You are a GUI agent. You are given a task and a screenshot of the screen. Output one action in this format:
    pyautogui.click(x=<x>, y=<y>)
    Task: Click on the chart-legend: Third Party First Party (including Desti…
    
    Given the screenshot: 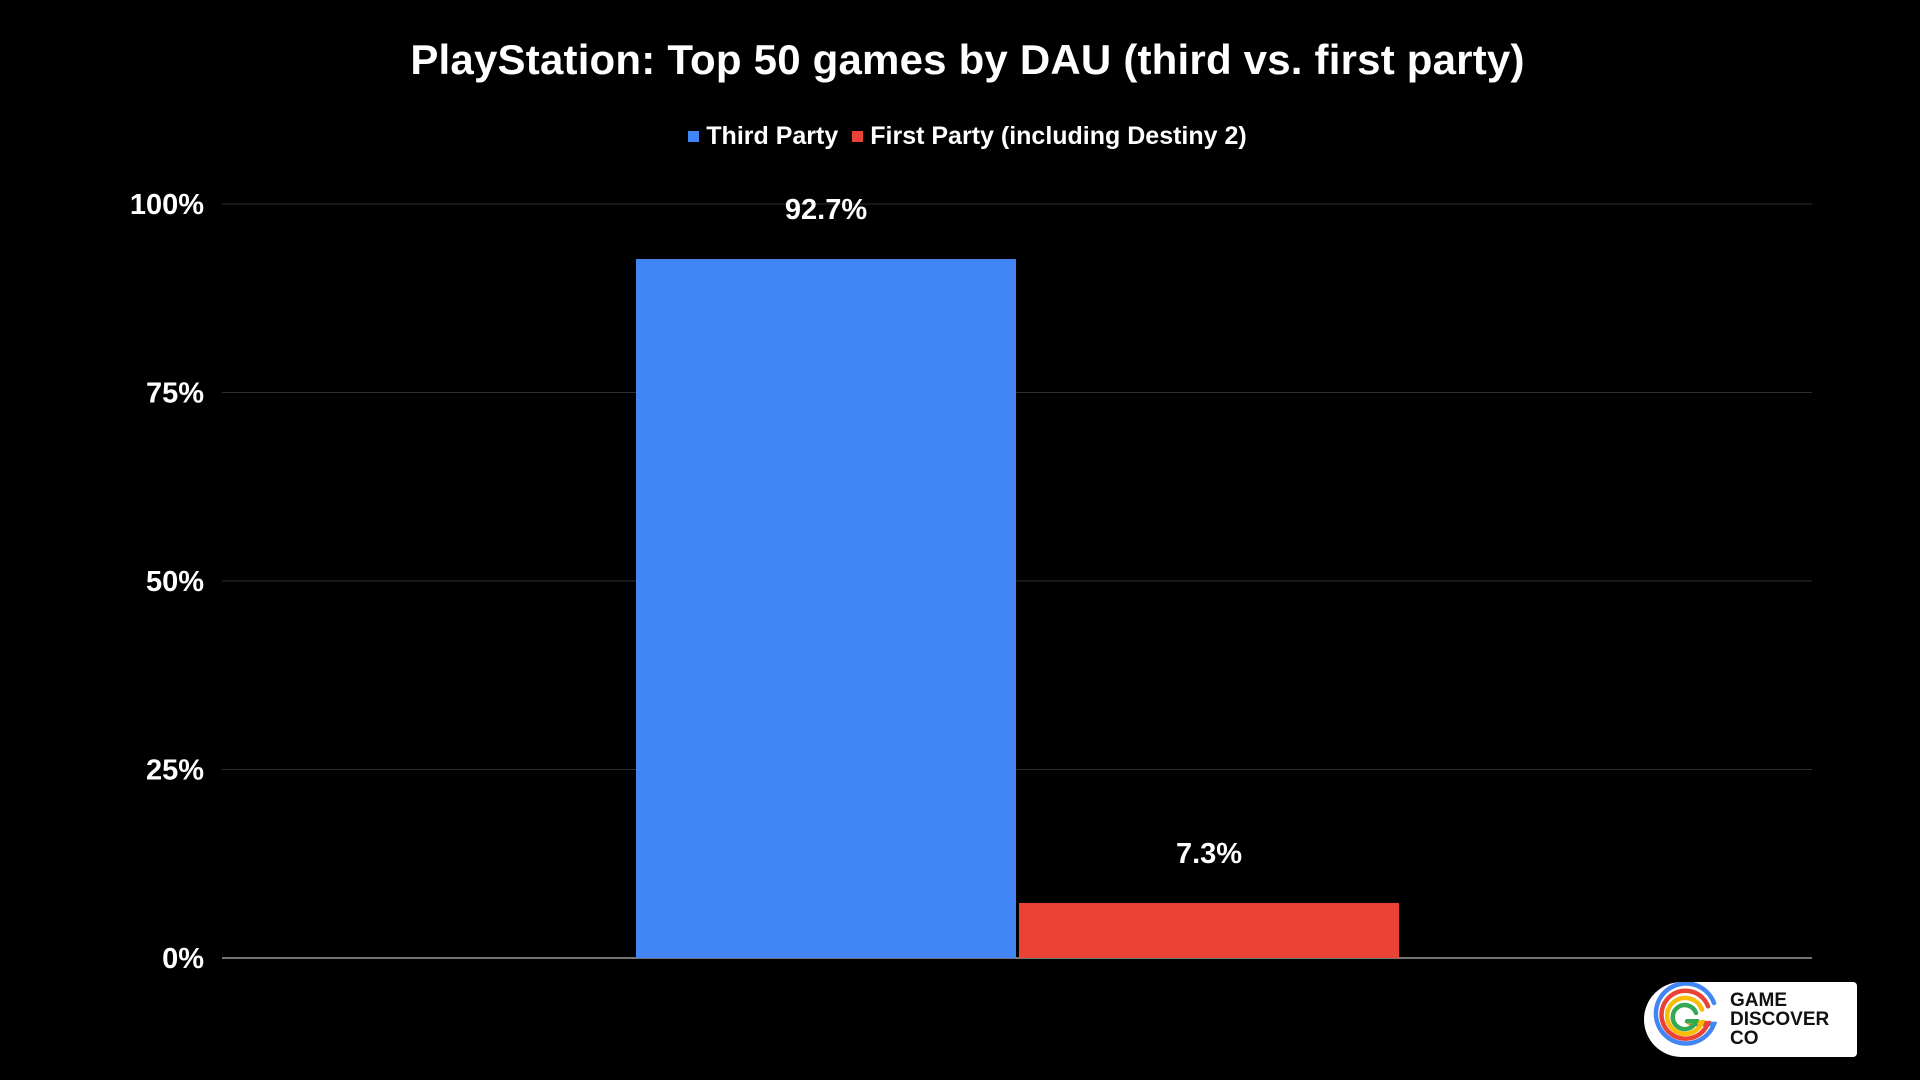 What is the action you would take?
    pyautogui.click(x=960, y=136)
    